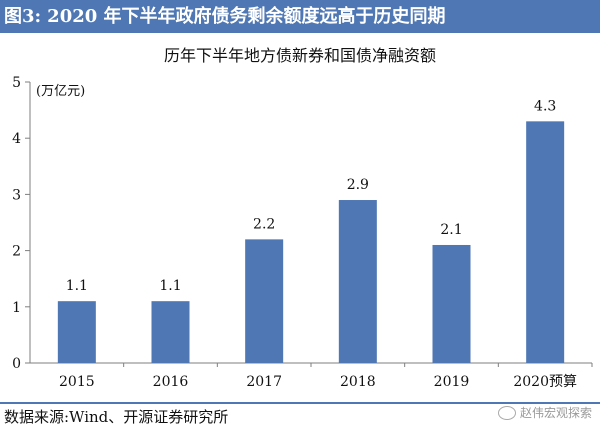 This screenshot has width=600, height=433. Describe the element at coordinates (545, 382) in the screenshot. I see `x-tick-label: 2020预算` at that location.